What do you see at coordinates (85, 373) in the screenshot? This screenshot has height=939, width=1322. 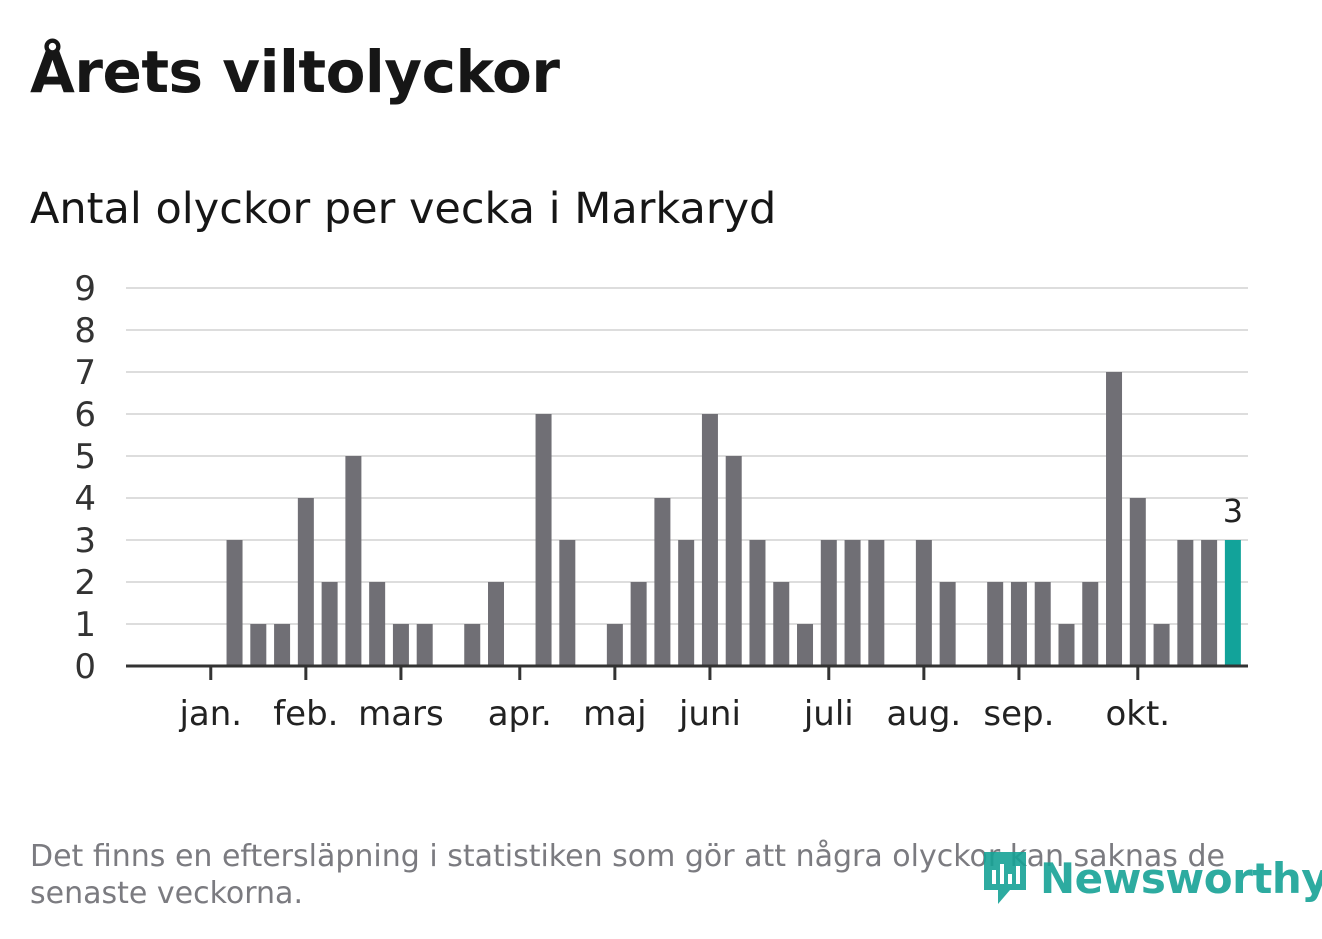 I see `y-tick-label: 7` at bounding box center [85, 373].